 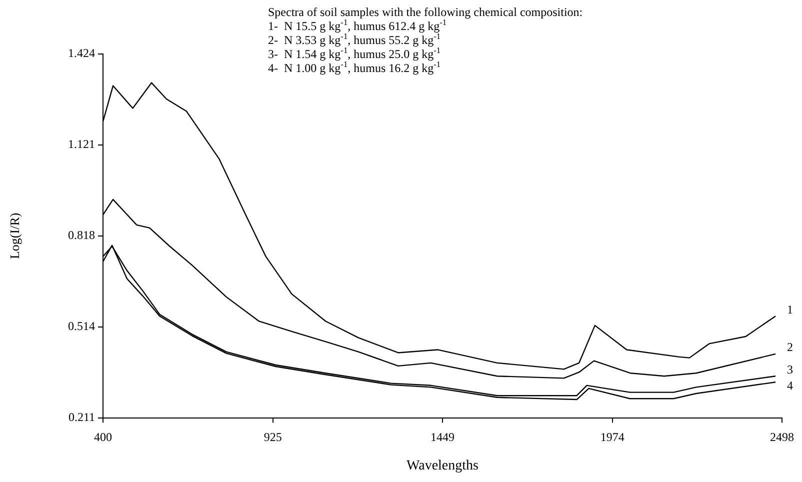 I want to click on y-tick-label: 1.424, so click(x=81, y=53).